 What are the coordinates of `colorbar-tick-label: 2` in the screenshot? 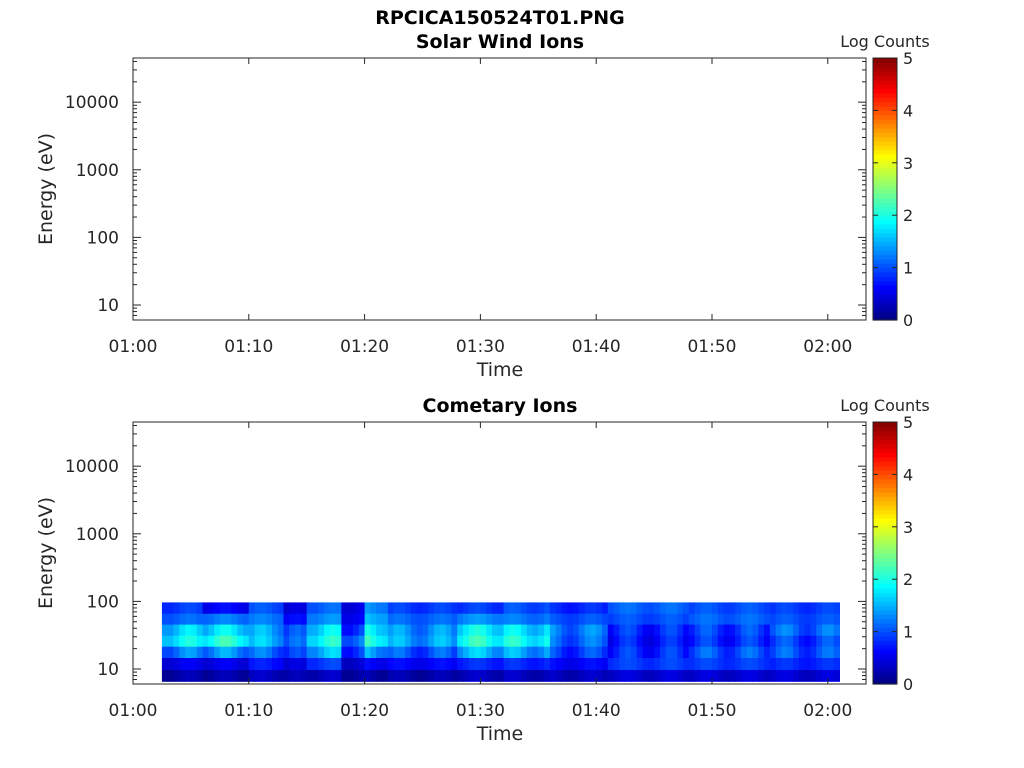 It's located at (908, 215).